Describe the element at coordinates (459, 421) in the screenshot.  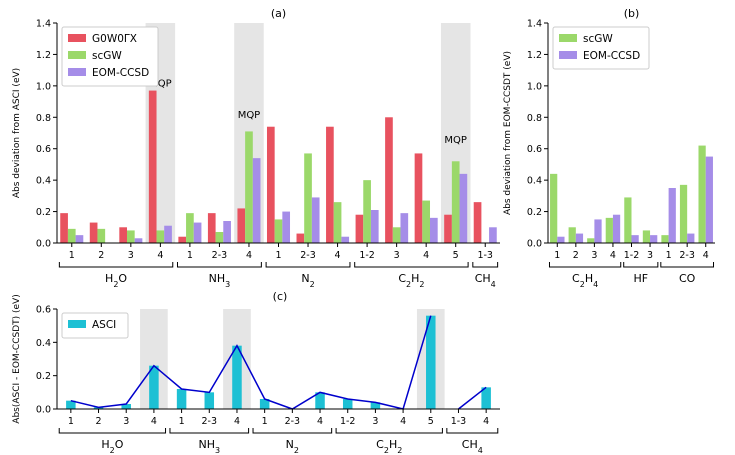
I see `panel-c-xtick-label: 1-3` at that location.